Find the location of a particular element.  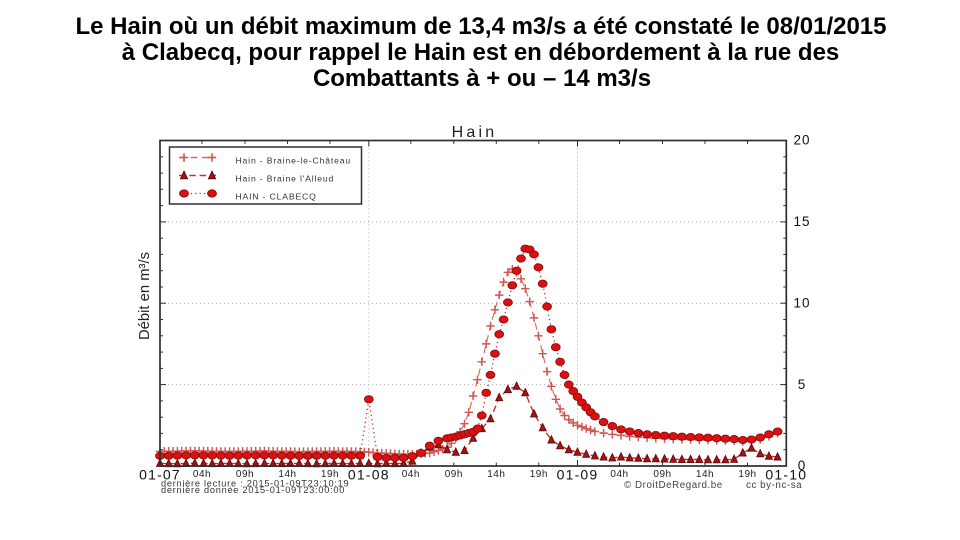

svg-text: 15 is located at coordinates (801, 221).